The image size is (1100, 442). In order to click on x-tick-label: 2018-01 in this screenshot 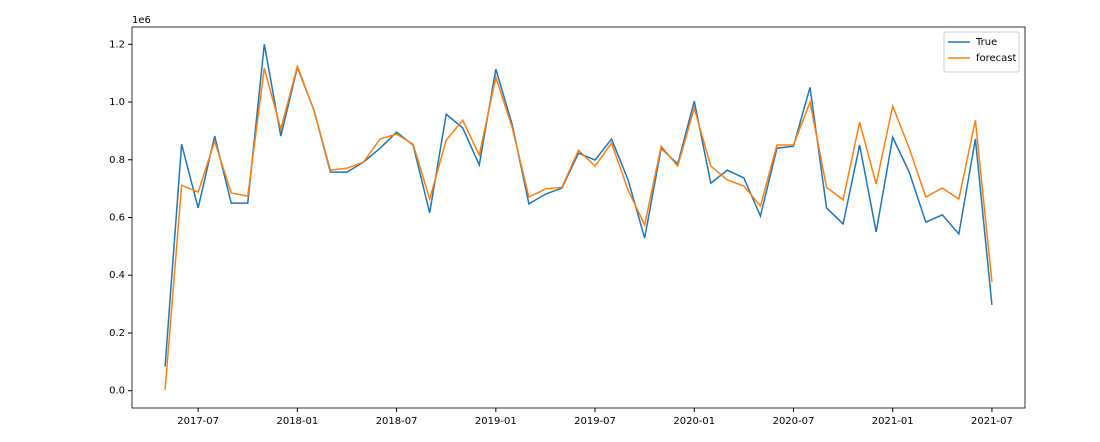, I will do `click(297, 421)`.